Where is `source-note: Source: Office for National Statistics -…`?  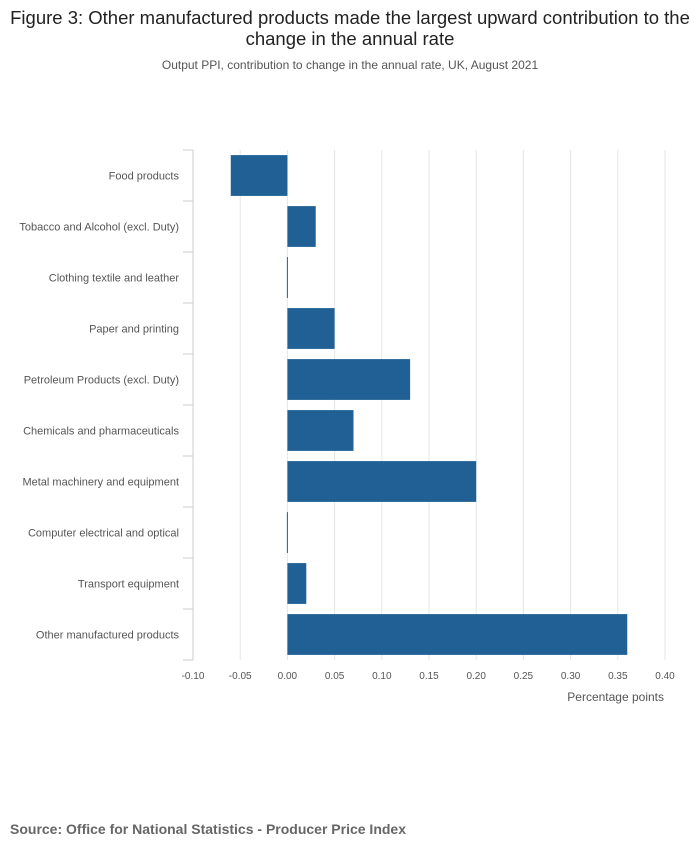
source-note: Source: Office for National Statistics -… is located at coordinates (208, 829).